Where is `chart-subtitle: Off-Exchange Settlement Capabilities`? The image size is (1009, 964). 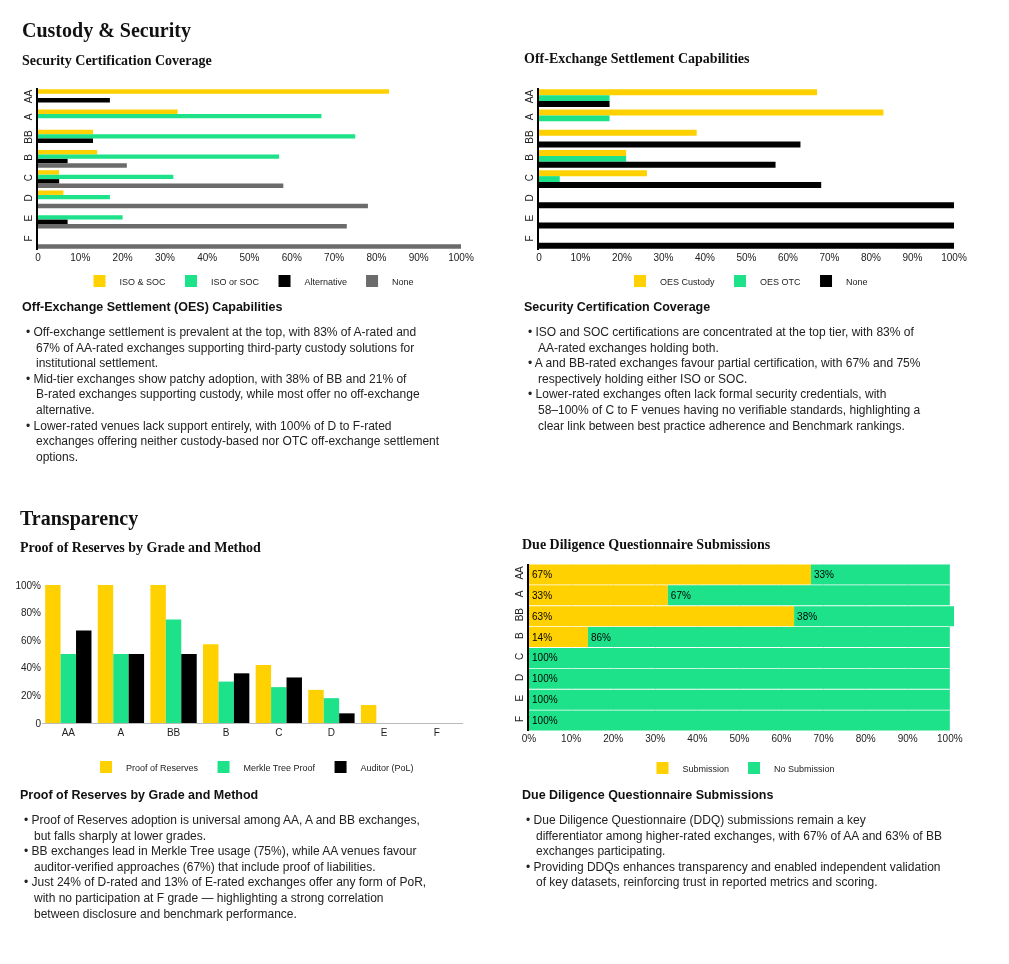 chart-subtitle: Off-Exchange Settlement Capabilities is located at coordinates (637, 58).